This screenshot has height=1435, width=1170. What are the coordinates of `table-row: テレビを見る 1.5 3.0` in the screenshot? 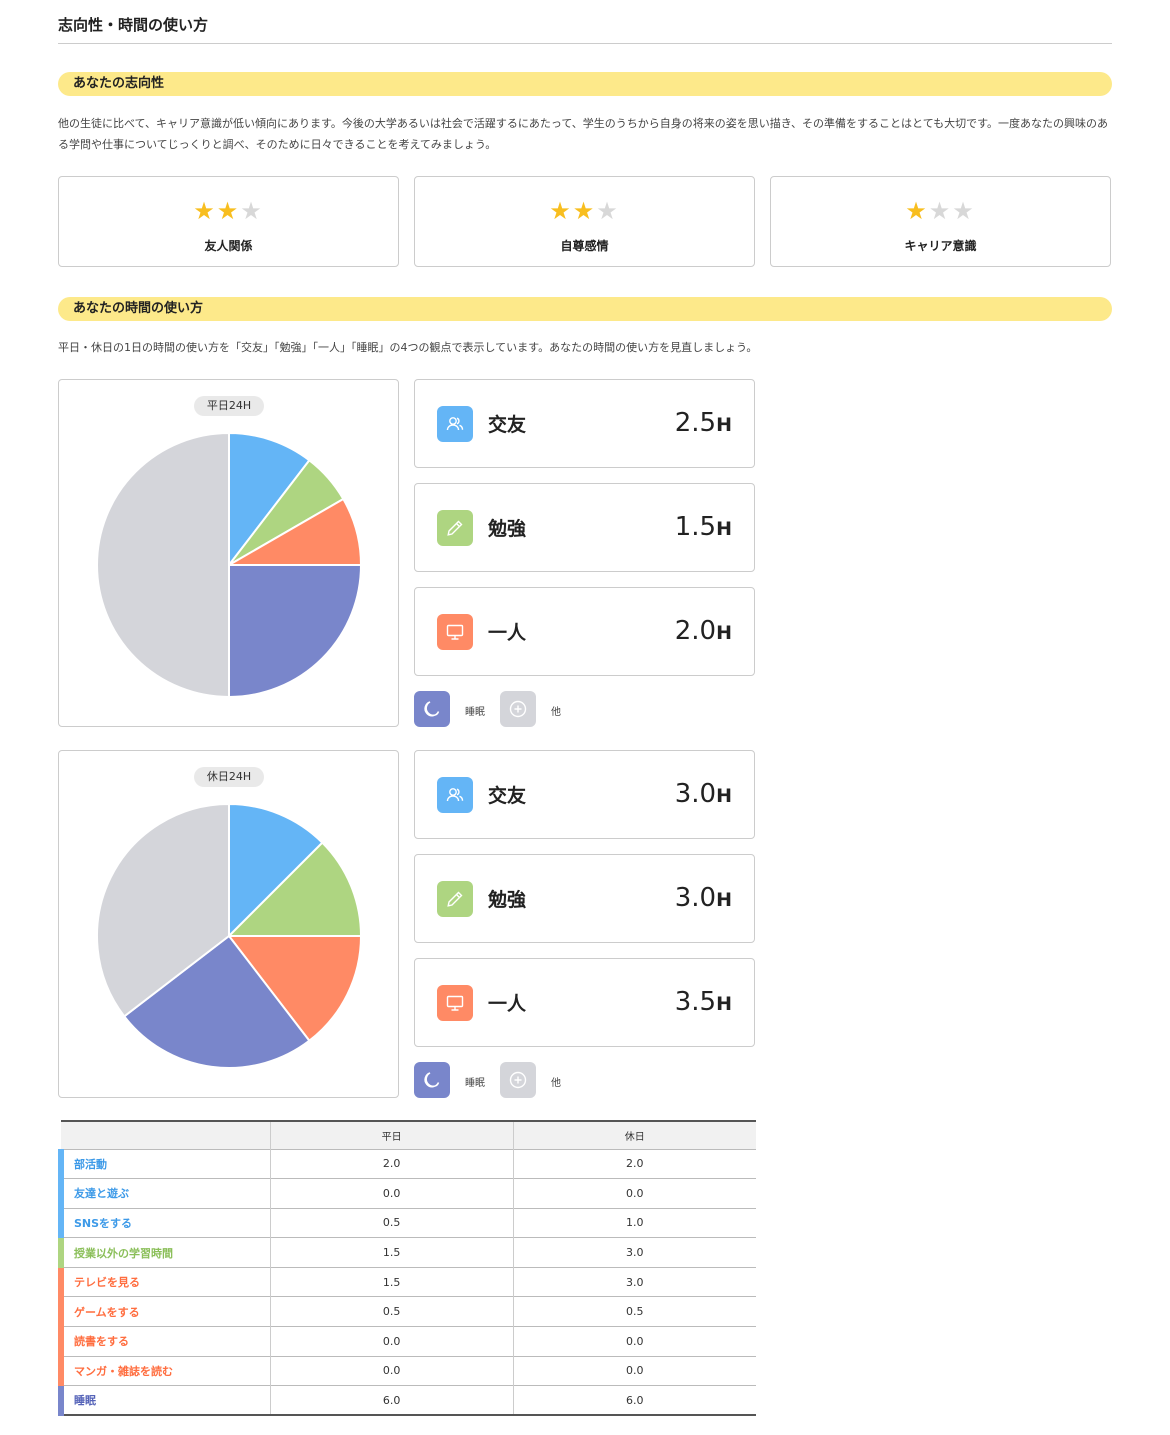 It's located at (406, 1281).